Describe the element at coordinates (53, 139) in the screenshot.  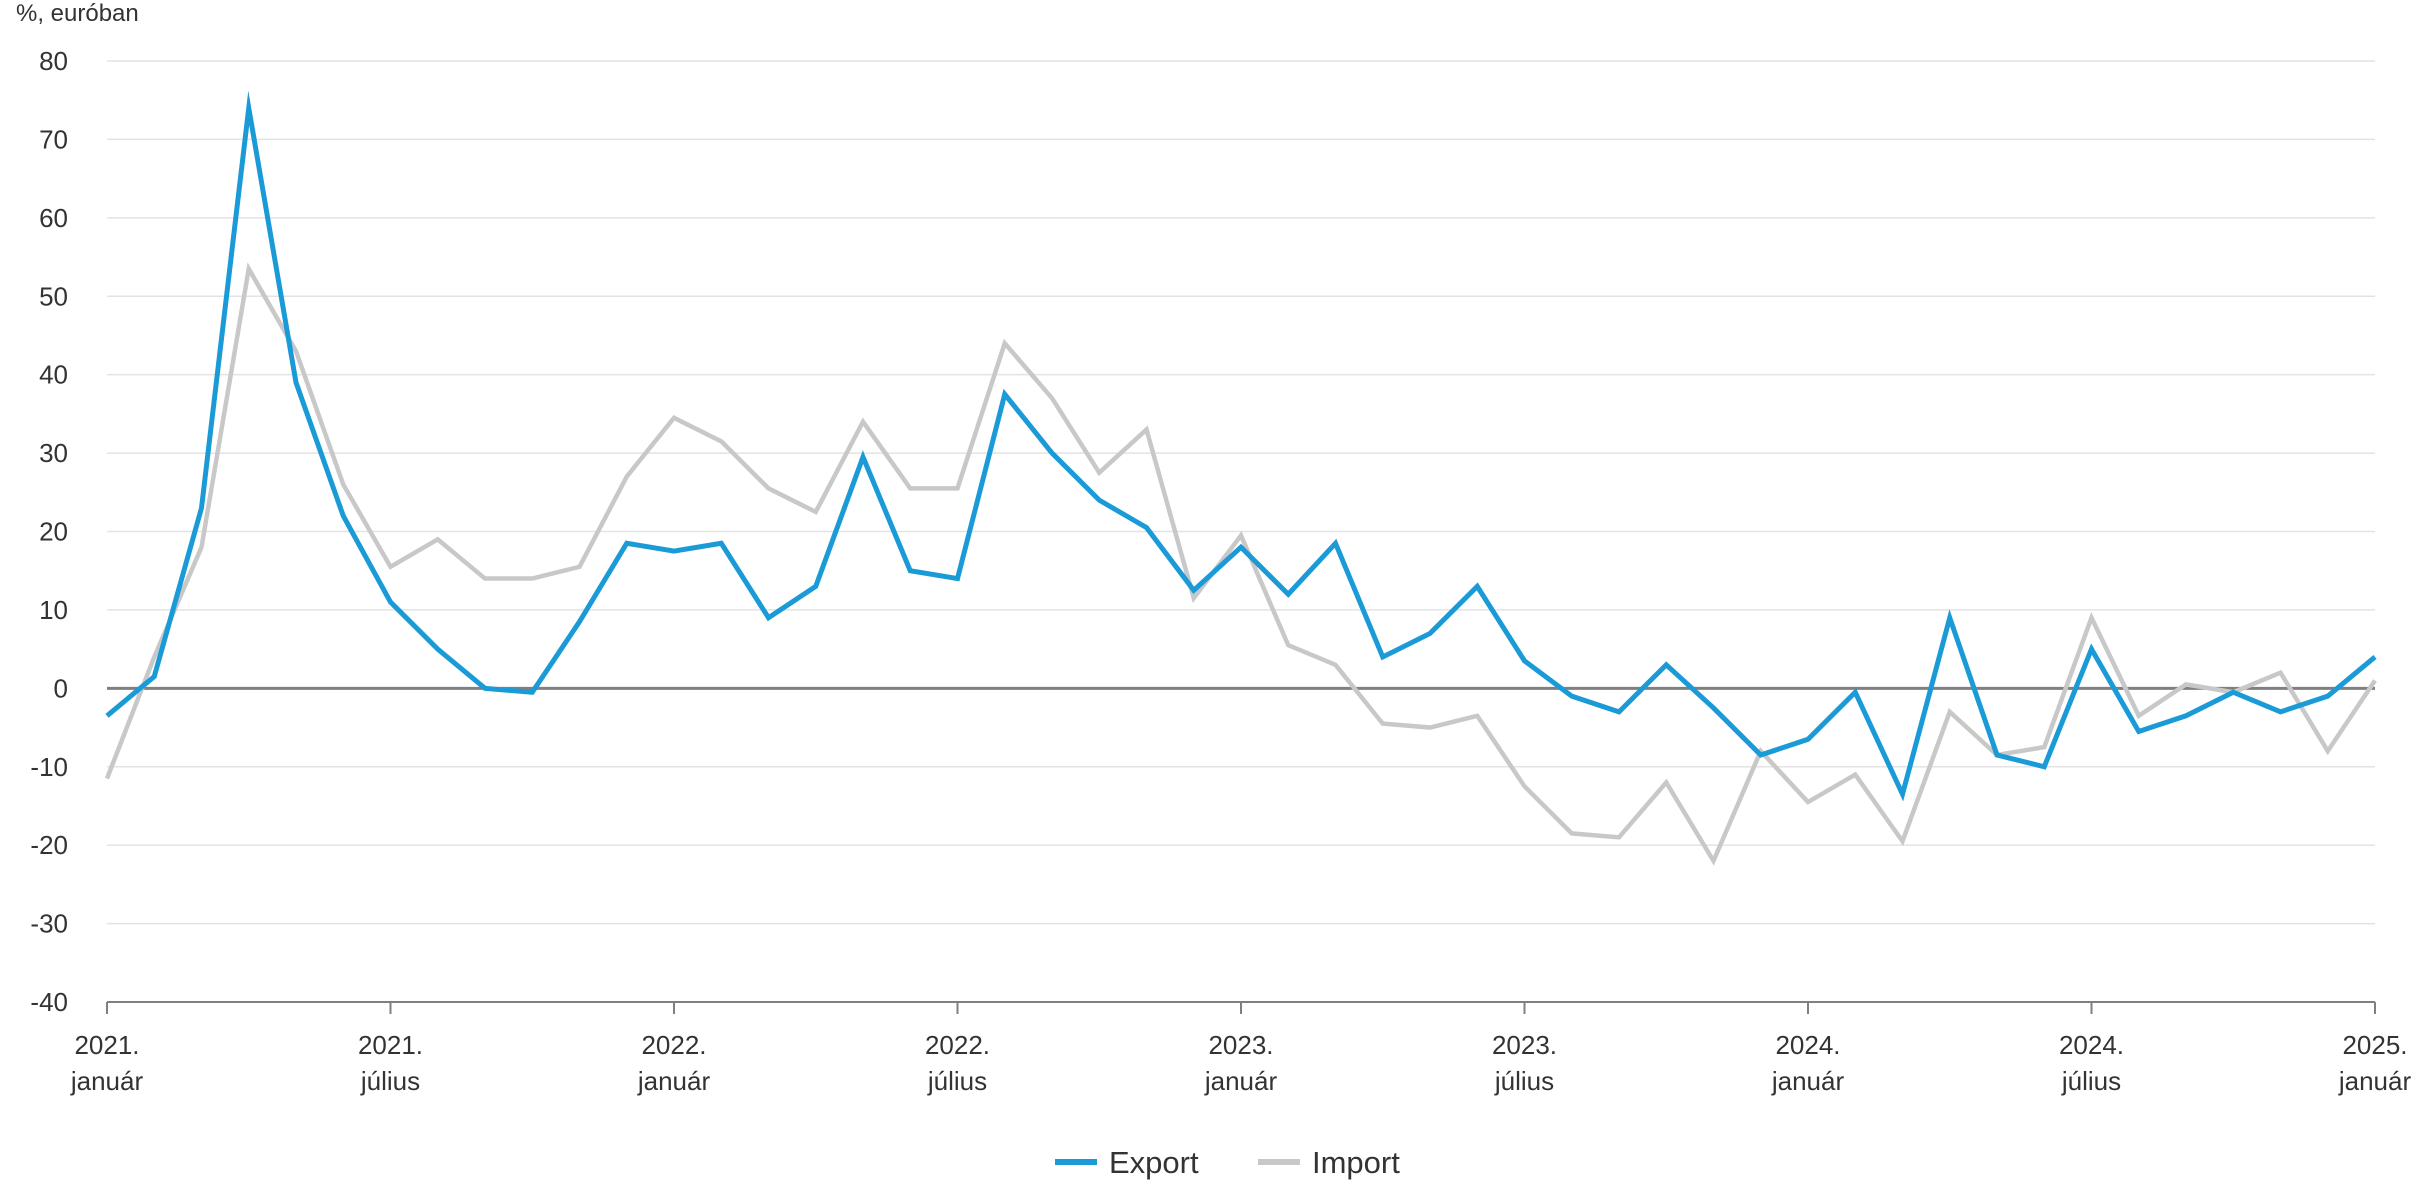
I see `y-tick-label: 70` at that location.